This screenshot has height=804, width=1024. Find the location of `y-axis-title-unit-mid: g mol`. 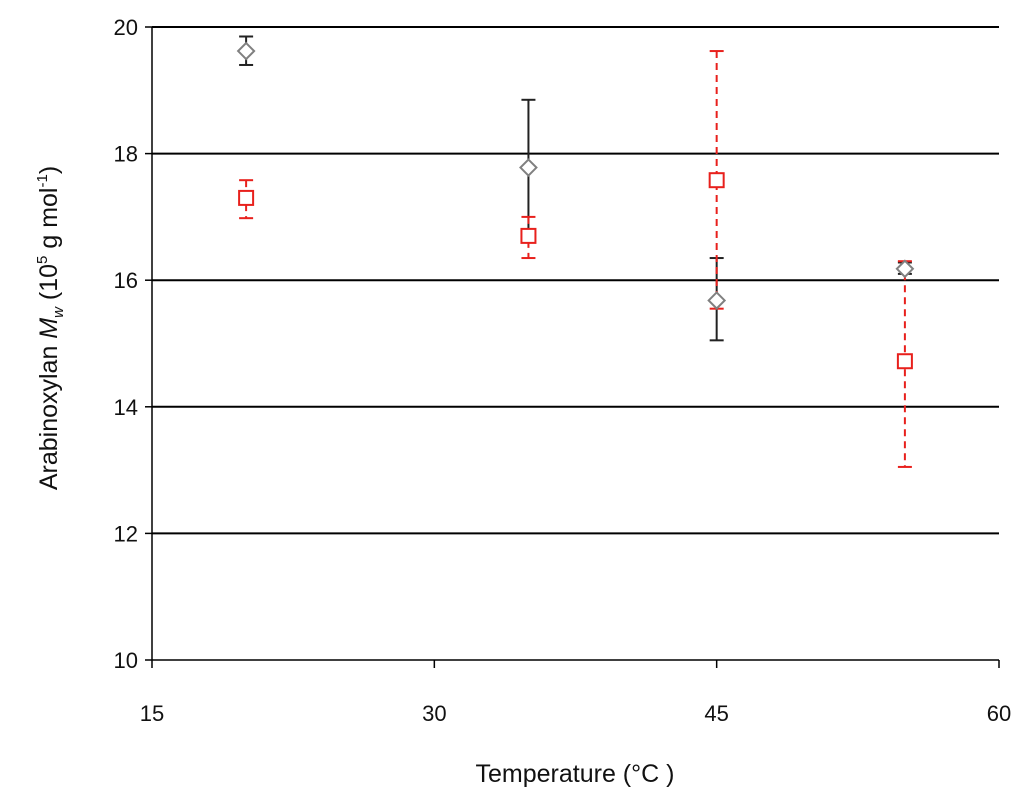

y-axis-title-unit-mid: g mol is located at coordinates (49, 221).